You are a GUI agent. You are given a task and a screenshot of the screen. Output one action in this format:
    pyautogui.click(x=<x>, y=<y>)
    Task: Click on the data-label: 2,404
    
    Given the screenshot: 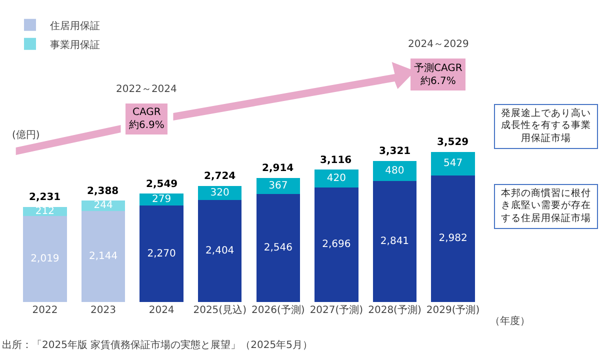 What is the action you would take?
    pyautogui.click(x=220, y=250)
    